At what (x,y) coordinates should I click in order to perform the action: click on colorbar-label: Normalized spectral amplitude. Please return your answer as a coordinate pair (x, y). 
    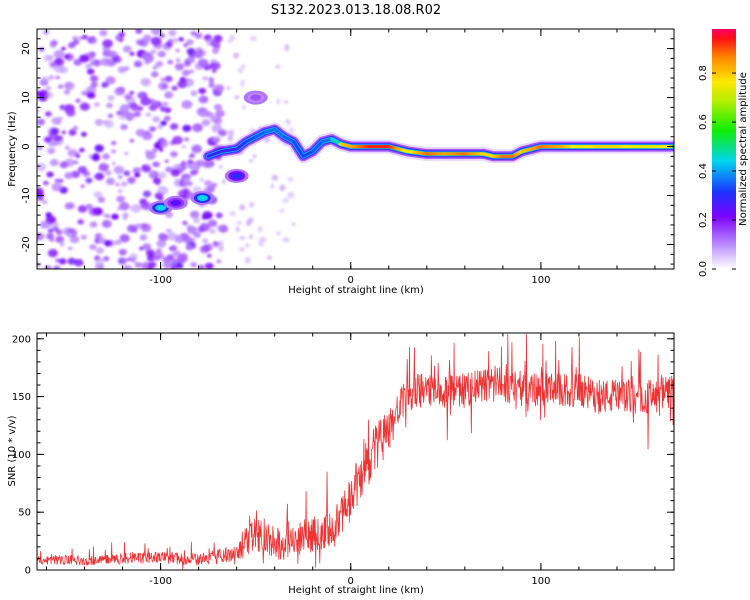
    Looking at the image, I should click on (743, 149).